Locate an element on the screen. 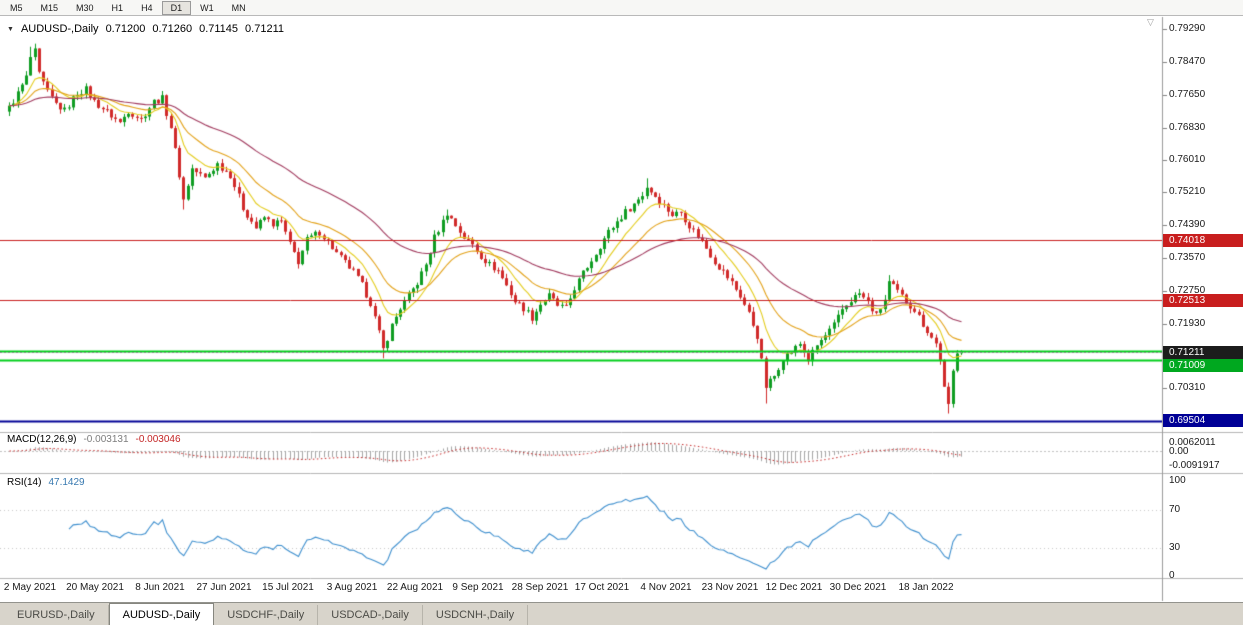  chart-shift-icon: ▽ is located at coordinates (1150, 22).